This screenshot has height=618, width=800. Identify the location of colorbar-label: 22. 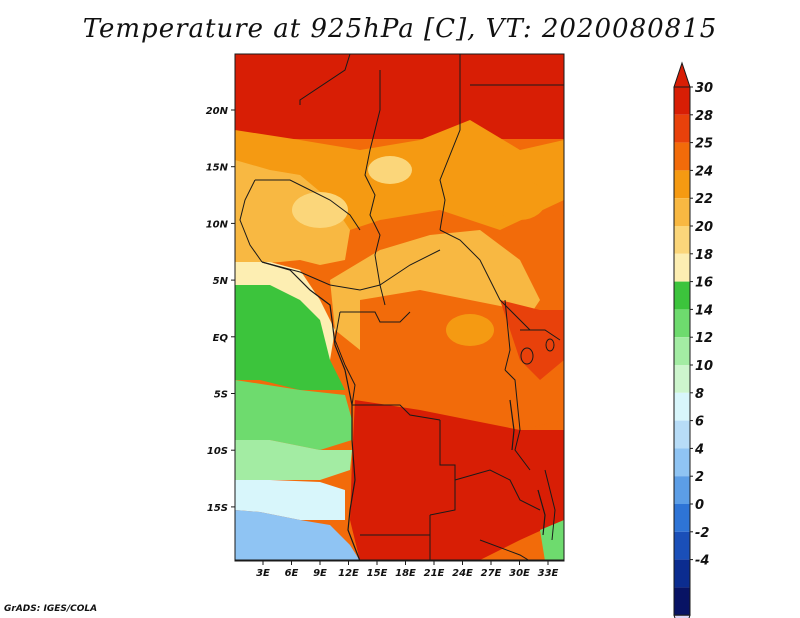
(704, 199).